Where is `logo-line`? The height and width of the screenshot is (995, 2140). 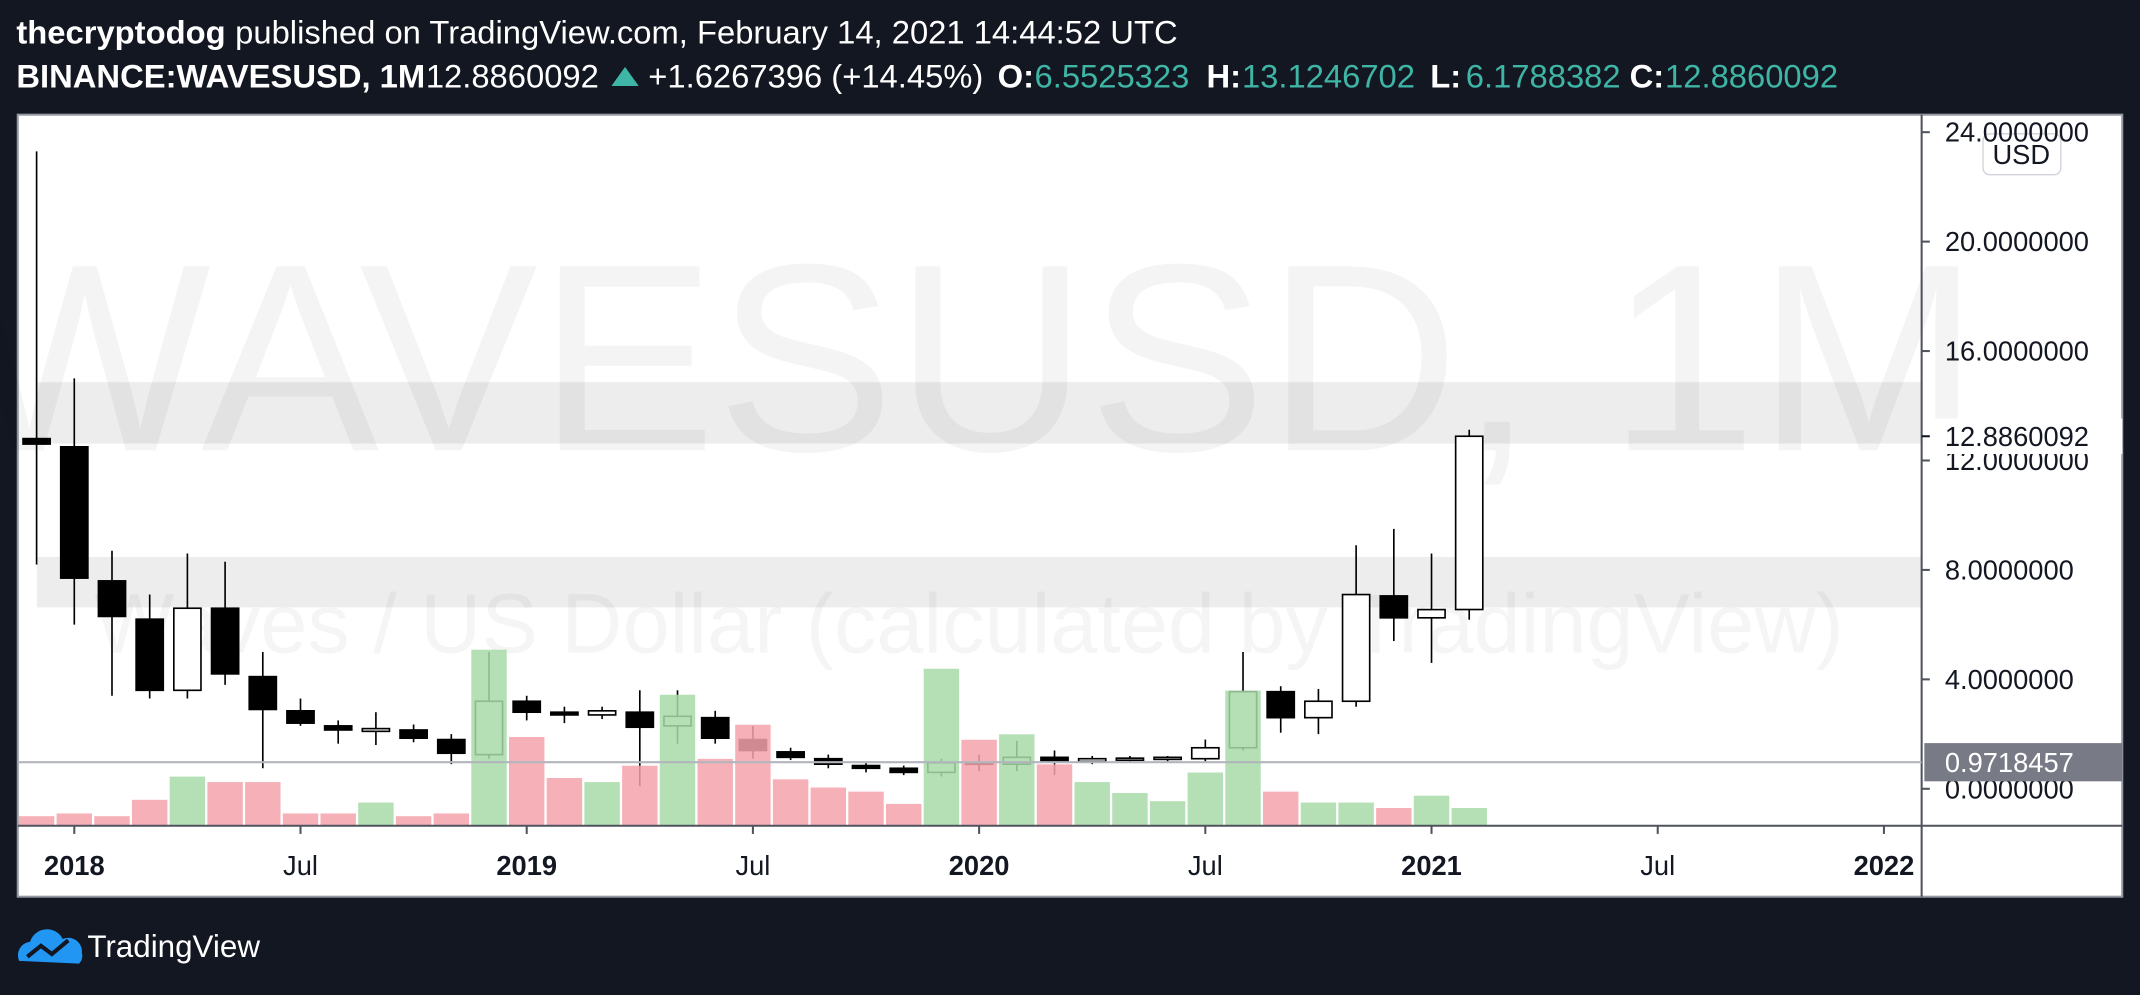 logo-line is located at coordinates (48, 948).